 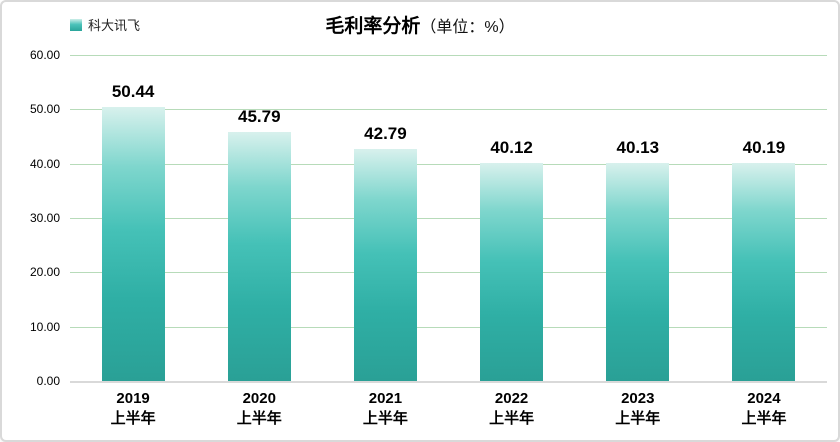 What do you see at coordinates (259, 408) in the screenshot?
I see `x-axis-label-2020: 2020 上半年` at bounding box center [259, 408].